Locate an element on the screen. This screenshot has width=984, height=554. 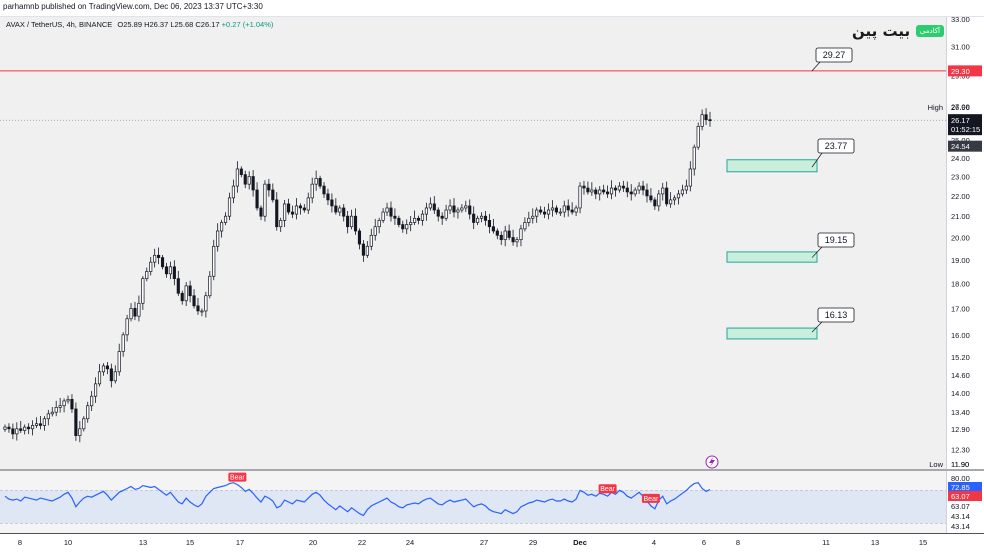
last-price-text: 26.17 is located at coordinates (960, 120).